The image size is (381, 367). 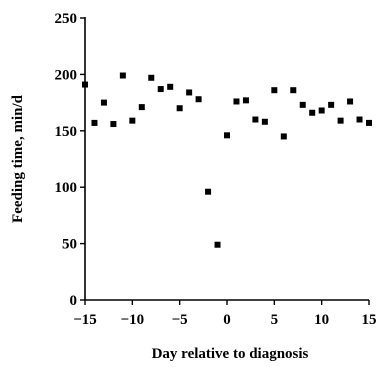 I want to click on y-tick-label: 100, so click(x=66, y=188).